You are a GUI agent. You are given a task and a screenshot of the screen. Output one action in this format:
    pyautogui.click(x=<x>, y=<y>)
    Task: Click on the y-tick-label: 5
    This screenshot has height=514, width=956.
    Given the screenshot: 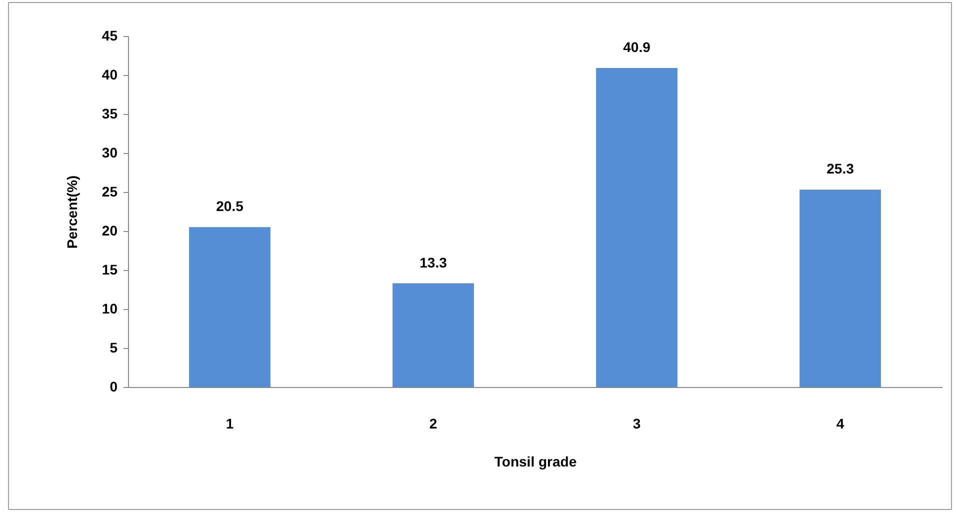 What is the action you would take?
    pyautogui.click(x=114, y=348)
    